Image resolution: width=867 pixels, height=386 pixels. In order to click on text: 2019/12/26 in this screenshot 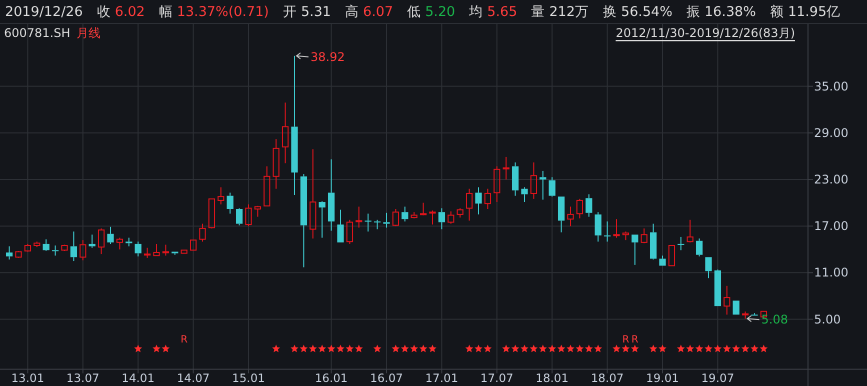, I will do `click(44, 12)`.